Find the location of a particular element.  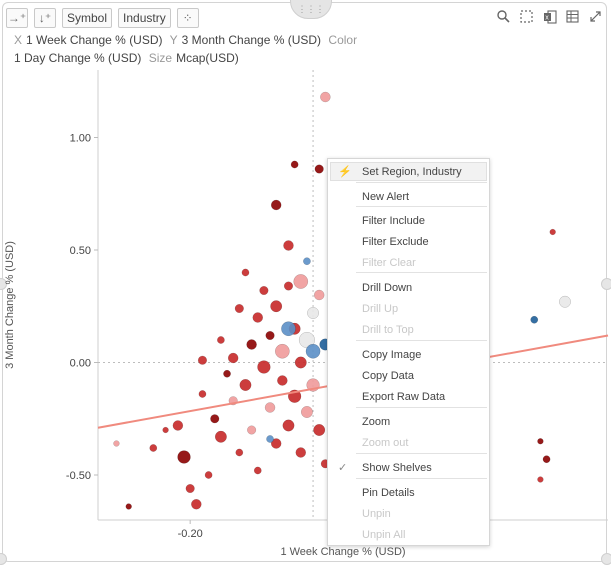

resize-handle-bottom-right is located at coordinates (606, 559).